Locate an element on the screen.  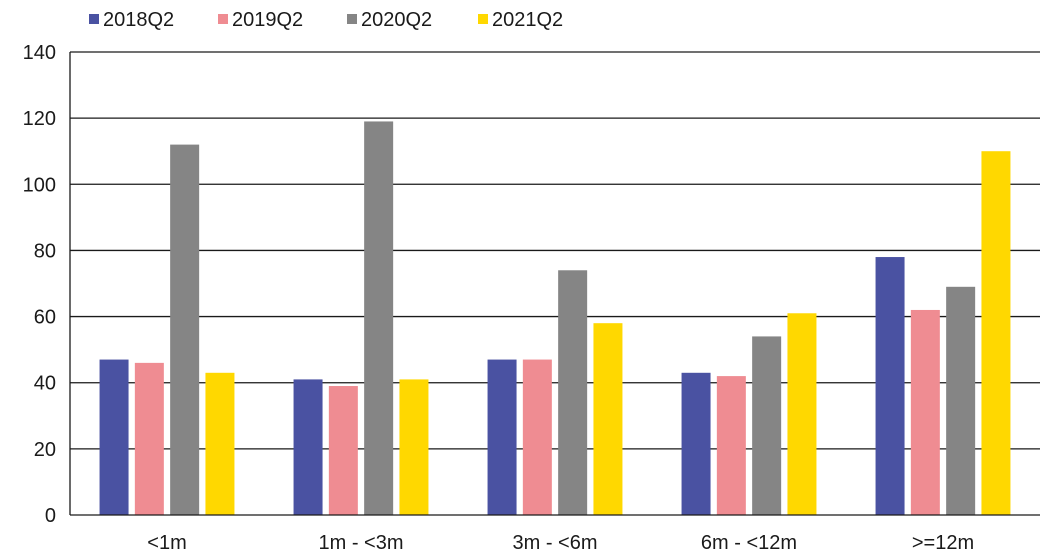
x-tick-label: 6m - <12m is located at coordinates (749, 543).